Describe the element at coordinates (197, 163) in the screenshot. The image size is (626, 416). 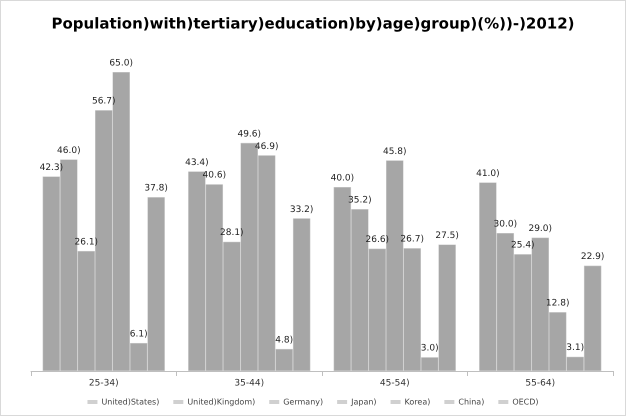
I see `data-label: 43.4)` at that location.